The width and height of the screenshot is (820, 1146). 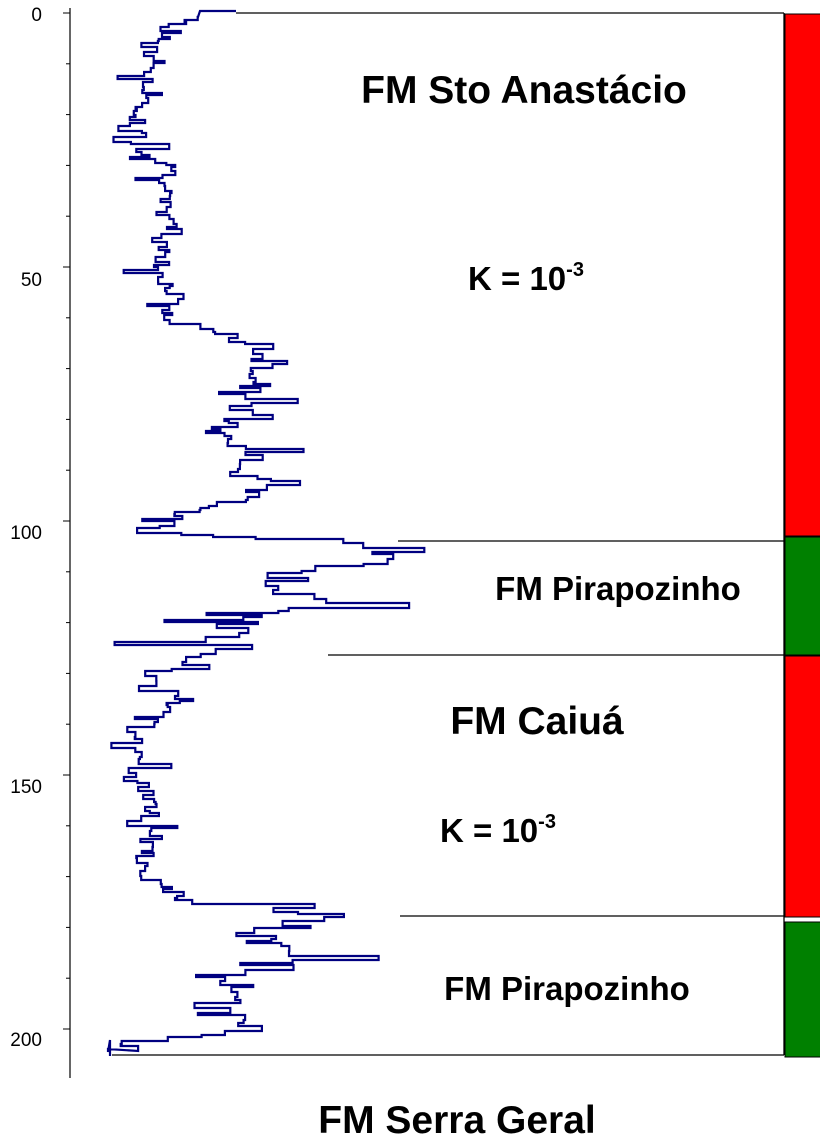 I want to click on tick-label-50: 50, so click(x=31, y=280).